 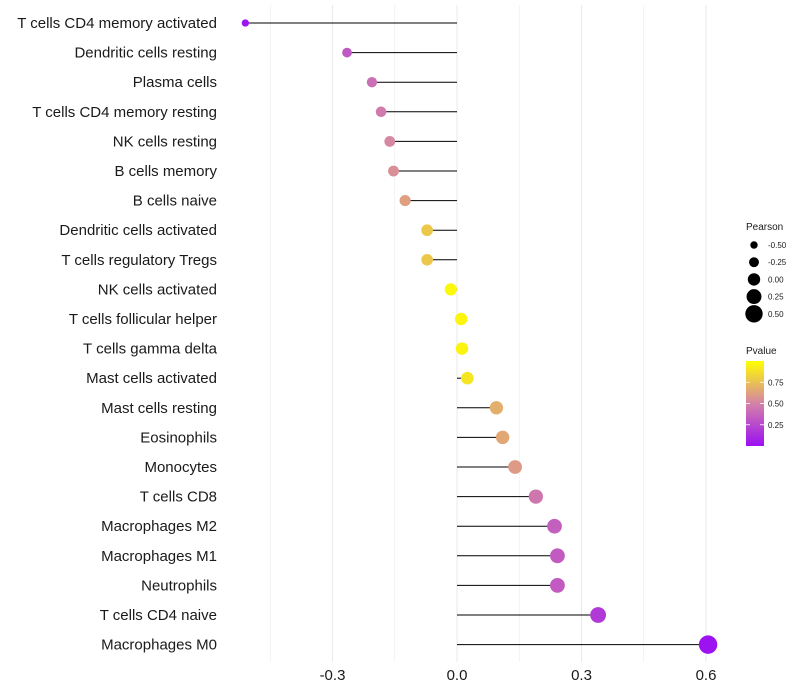 I want to click on legend-size-label: 0.25, so click(x=776, y=297).